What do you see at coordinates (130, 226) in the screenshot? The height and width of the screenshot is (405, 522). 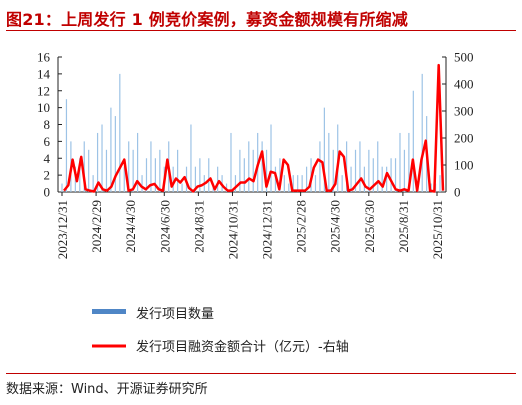 I see `x-tick-label: 2024/4/30` at bounding box center [130, 226].